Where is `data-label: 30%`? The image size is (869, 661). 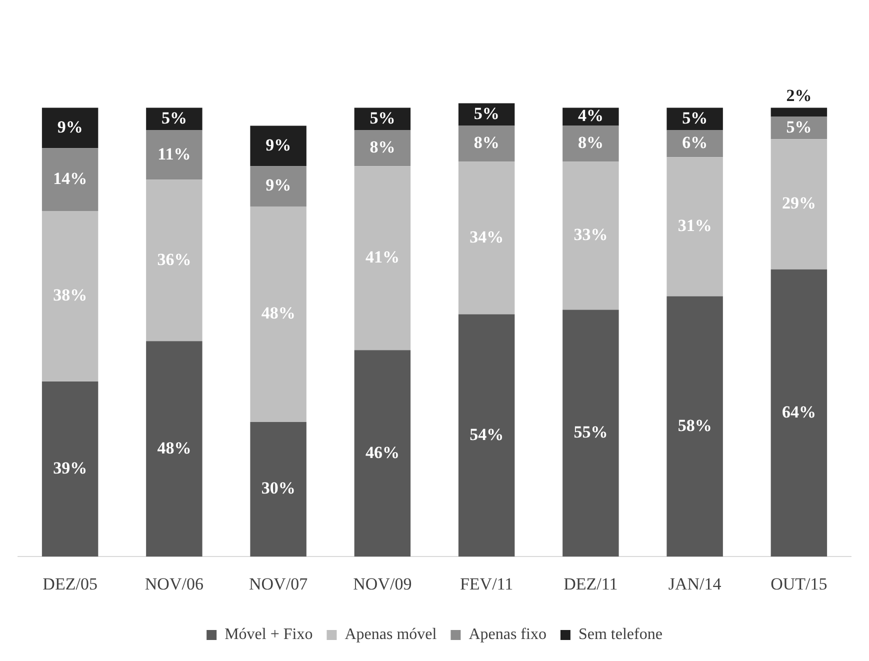
data-label: 30% is located at coordinates (278, 488).